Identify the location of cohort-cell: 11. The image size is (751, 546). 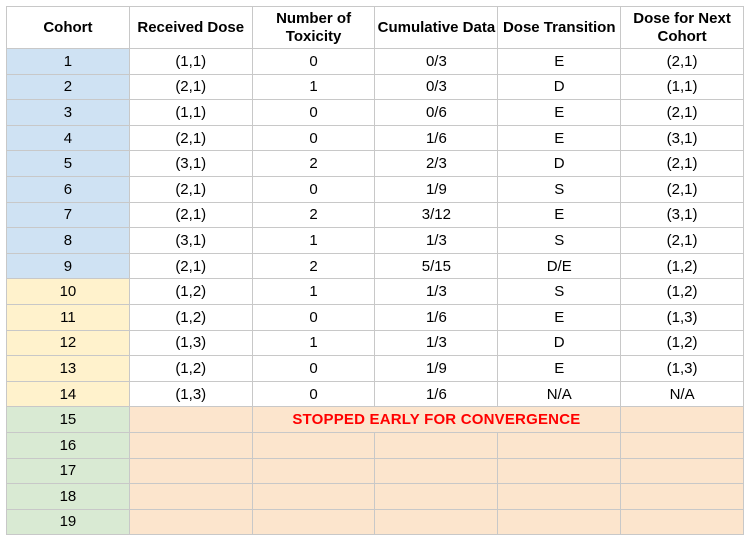
(68, 317).